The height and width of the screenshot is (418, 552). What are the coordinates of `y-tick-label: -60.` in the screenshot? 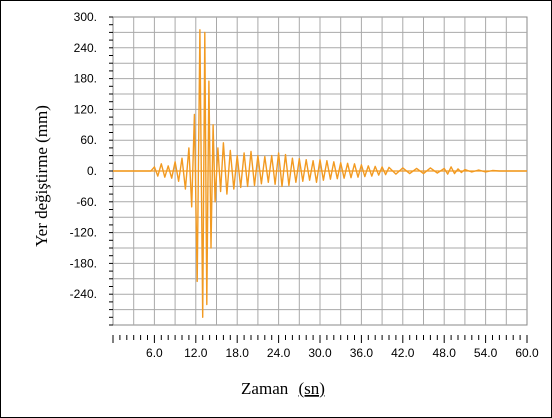 It's located at (86, 202).